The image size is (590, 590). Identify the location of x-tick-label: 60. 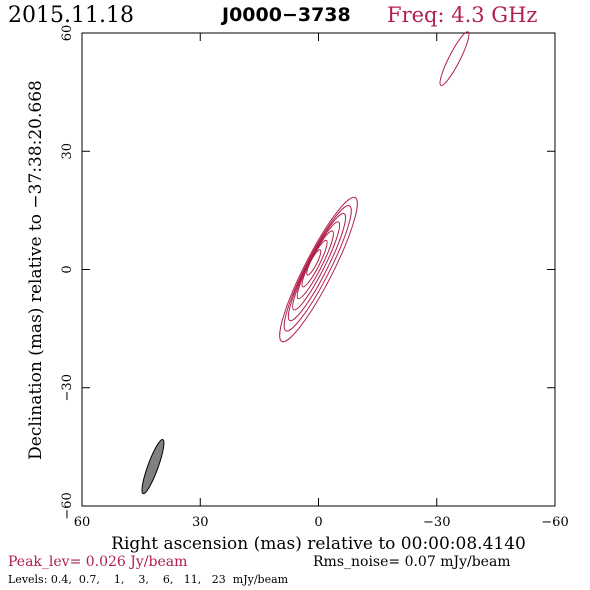
(82, 522).